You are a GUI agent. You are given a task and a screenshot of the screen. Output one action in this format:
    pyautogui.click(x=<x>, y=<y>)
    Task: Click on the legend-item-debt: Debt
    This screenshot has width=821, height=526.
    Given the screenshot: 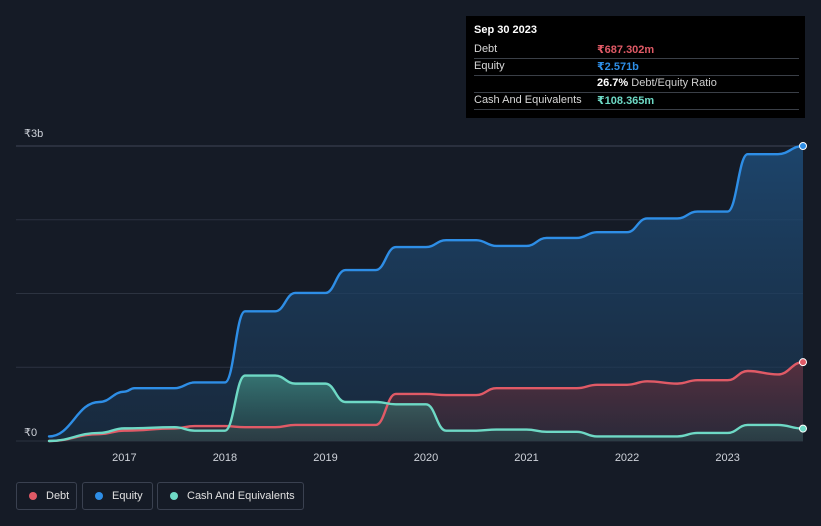 What is the action you would take?
    pyautogui.click(x=46, y=496)
    